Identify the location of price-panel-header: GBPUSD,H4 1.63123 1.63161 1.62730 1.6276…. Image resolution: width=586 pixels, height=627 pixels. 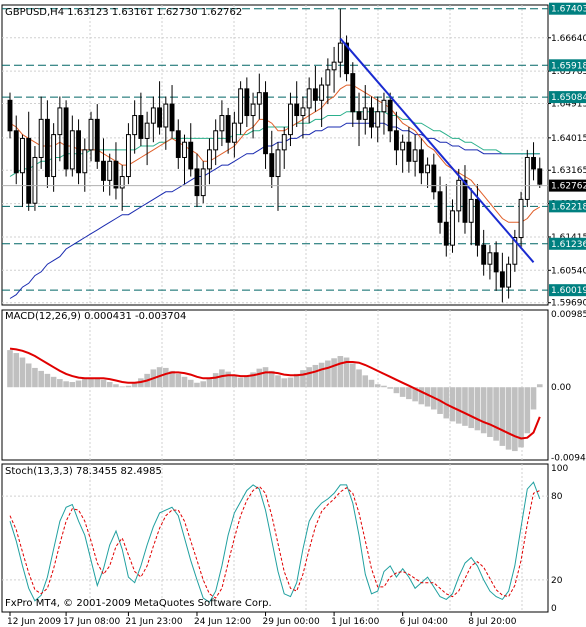
(123, 12).